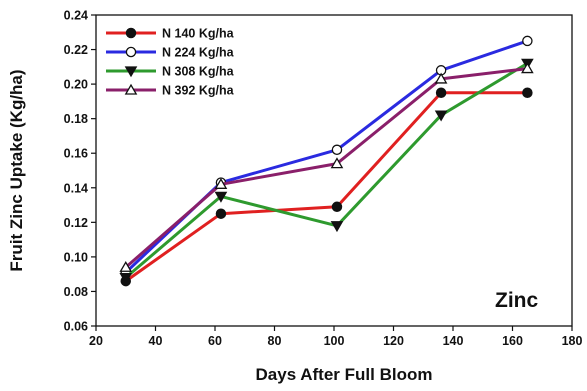  Describe the element at coordinates (76, 50) in the screenshot. I see `y-tick-label: 0.22` at that location.